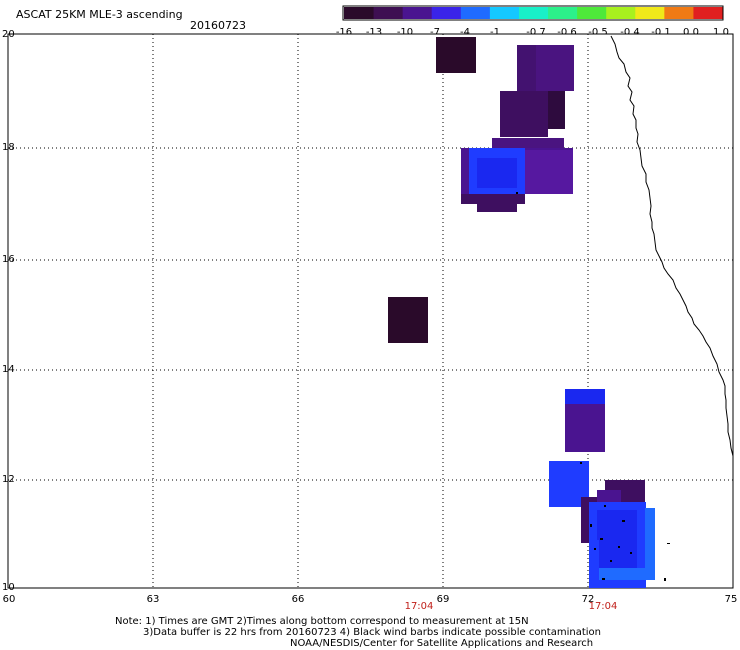 The width and height of the screenshot is (740, 650). I want to click on colorbar-label: -0.6, so click(567, 32).